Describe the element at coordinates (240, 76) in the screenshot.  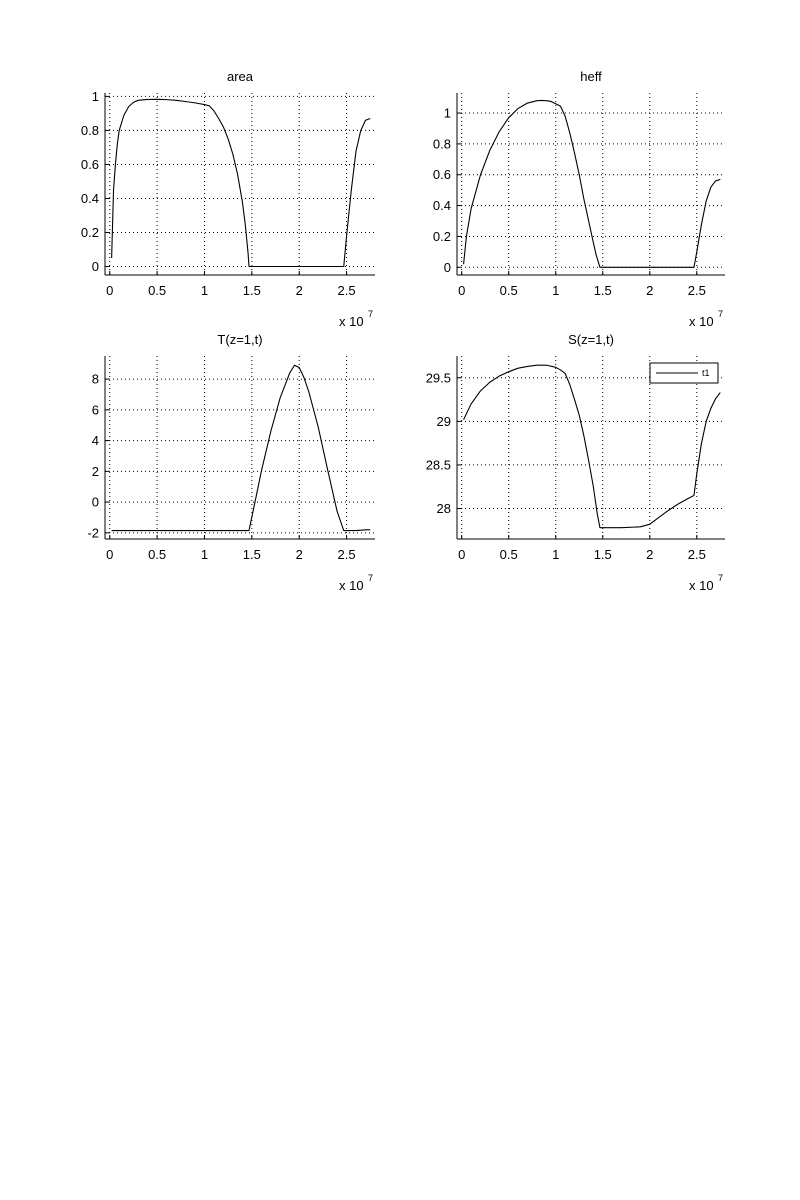
I see `chart-title: area` at that location.